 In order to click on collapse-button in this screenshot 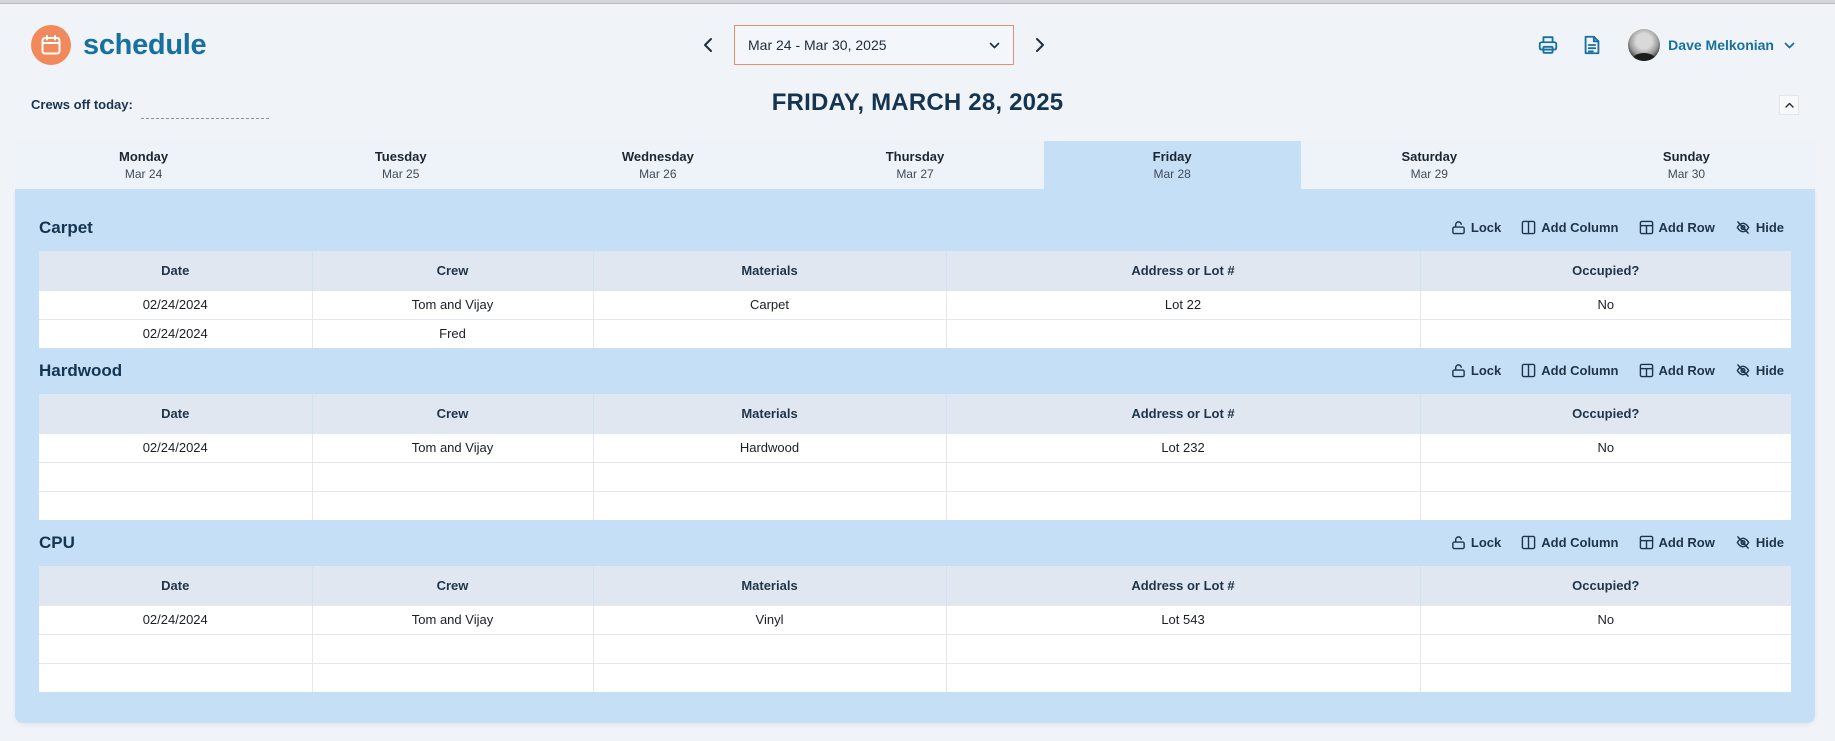, I will do `click(1789, 105)`.